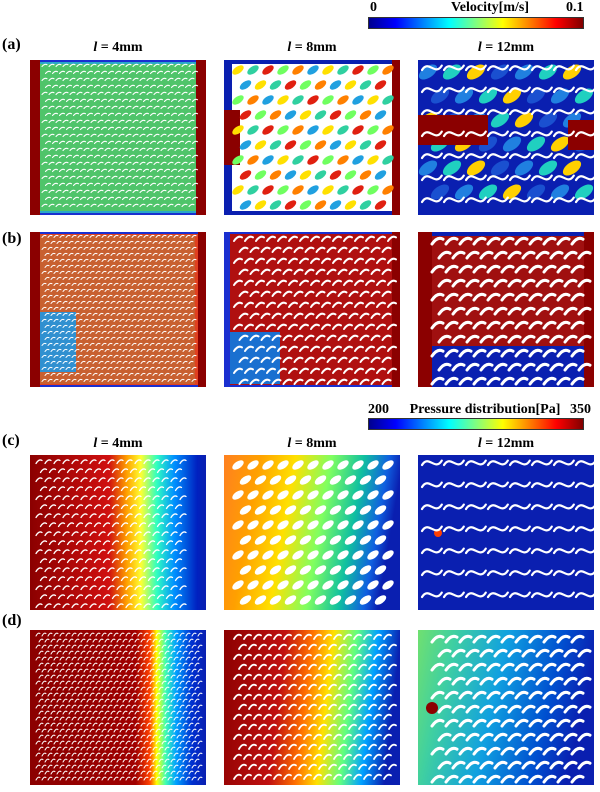  Describe the element at coordinates (575, 7) in the screenshot. I see `velocity-legend-max: 0.1` at that location.